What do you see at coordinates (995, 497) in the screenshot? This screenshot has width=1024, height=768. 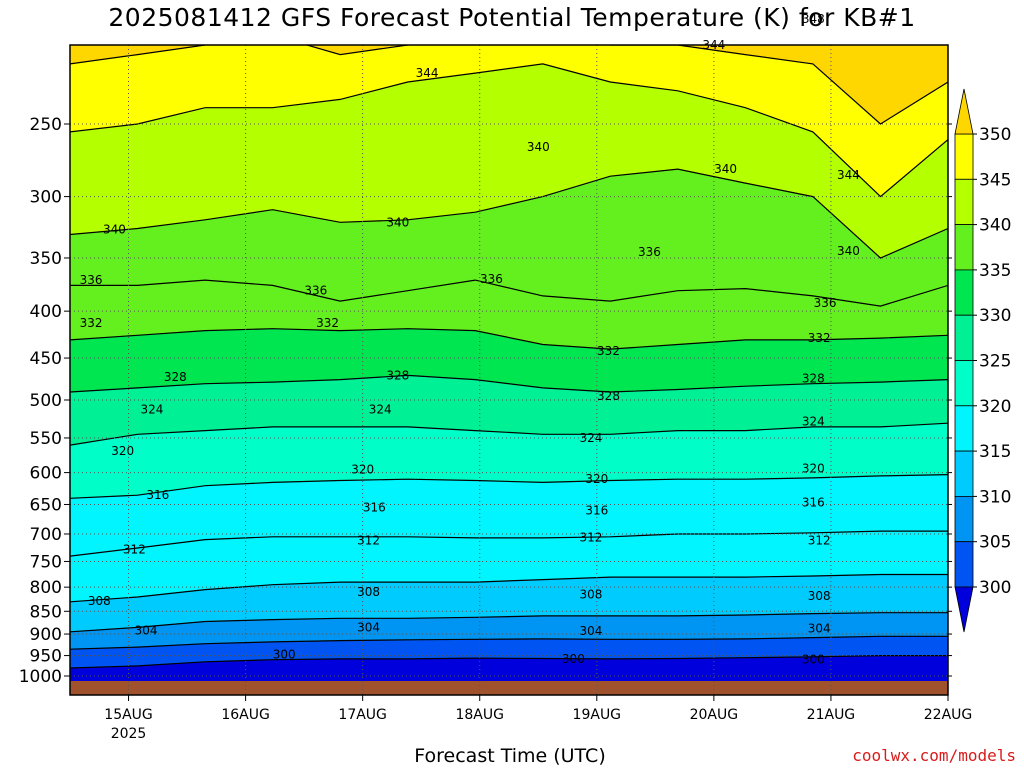 I see `colorbar-label: 310` at bounding box center [995, 497].